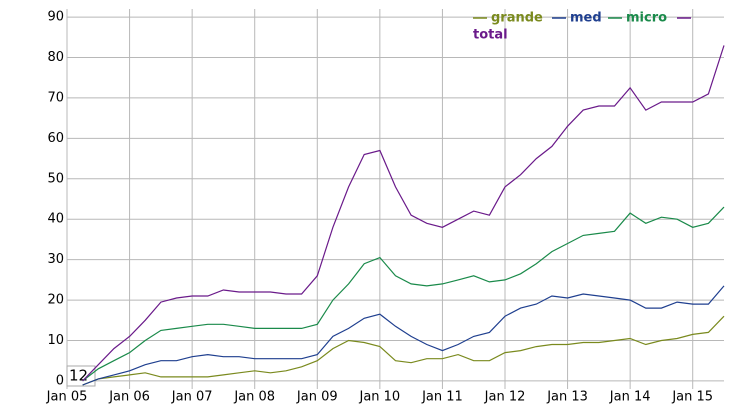  What do you see at coordinates (692, 397) in the screenshot?
I see `x-tick-label: Jan 15` at bounding box center [692, 397].